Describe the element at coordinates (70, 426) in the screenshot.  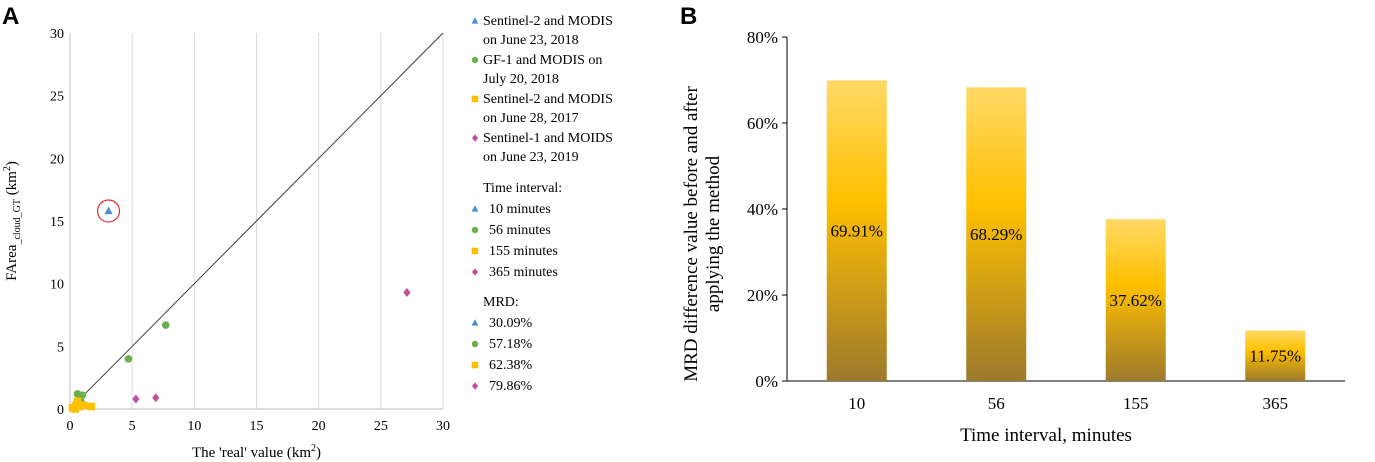
I see `x-tick-label: 0` at that location.